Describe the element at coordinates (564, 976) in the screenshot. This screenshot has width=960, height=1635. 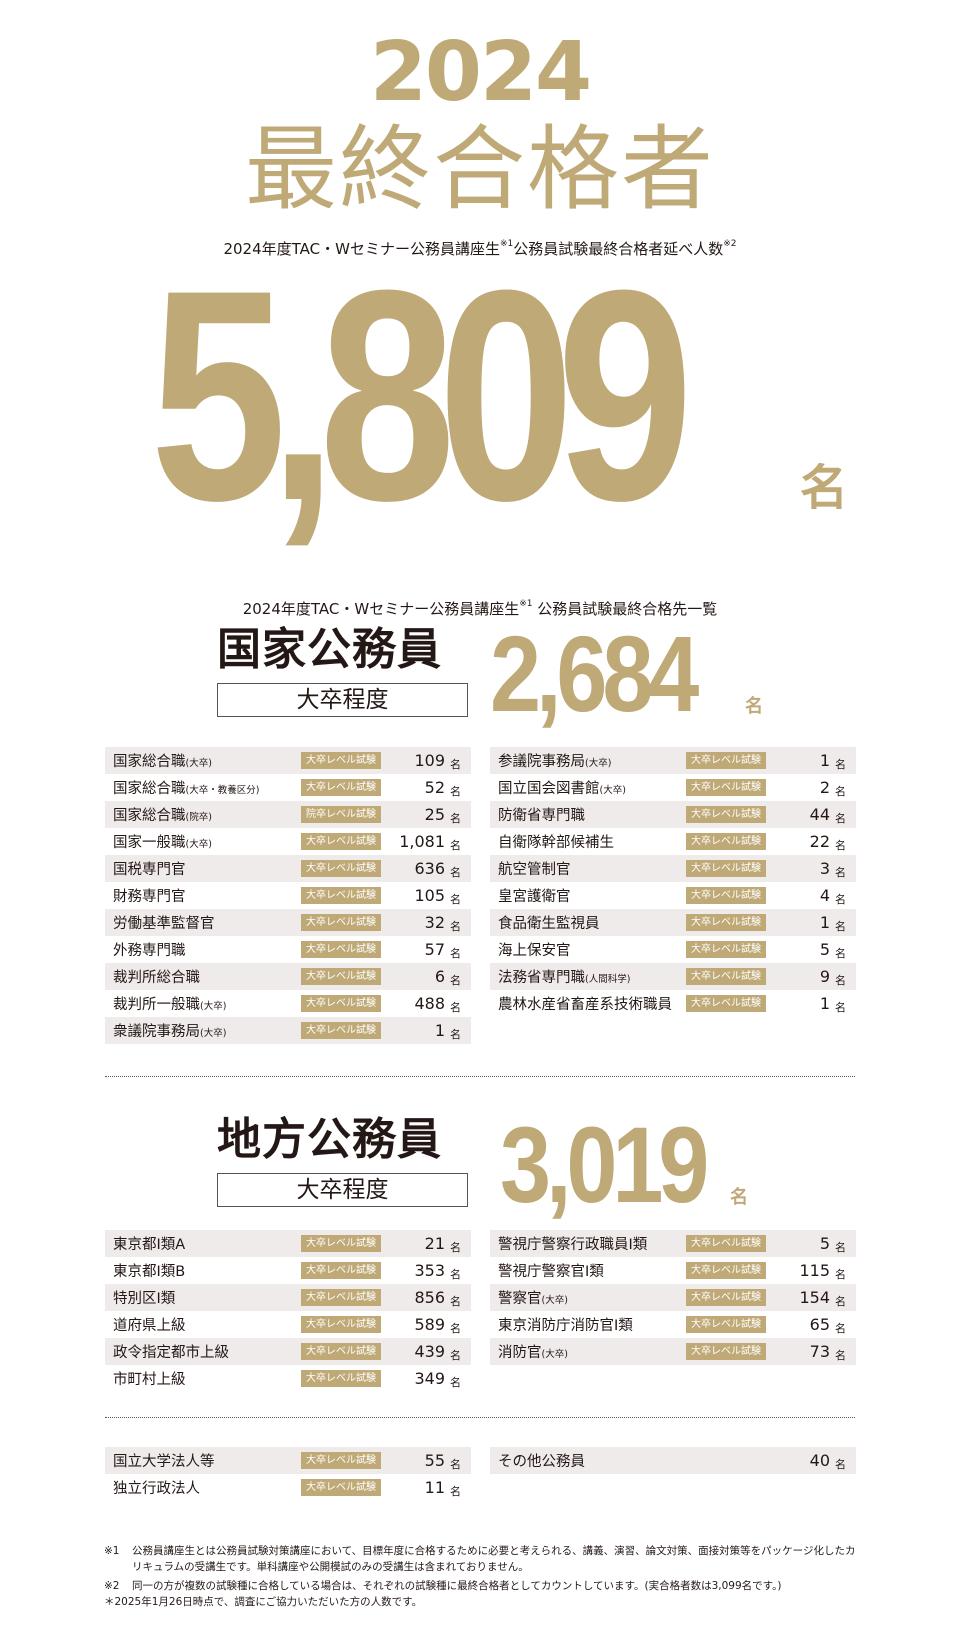
I see `exam-name: 法務省専門職(人間科学)` at that location.